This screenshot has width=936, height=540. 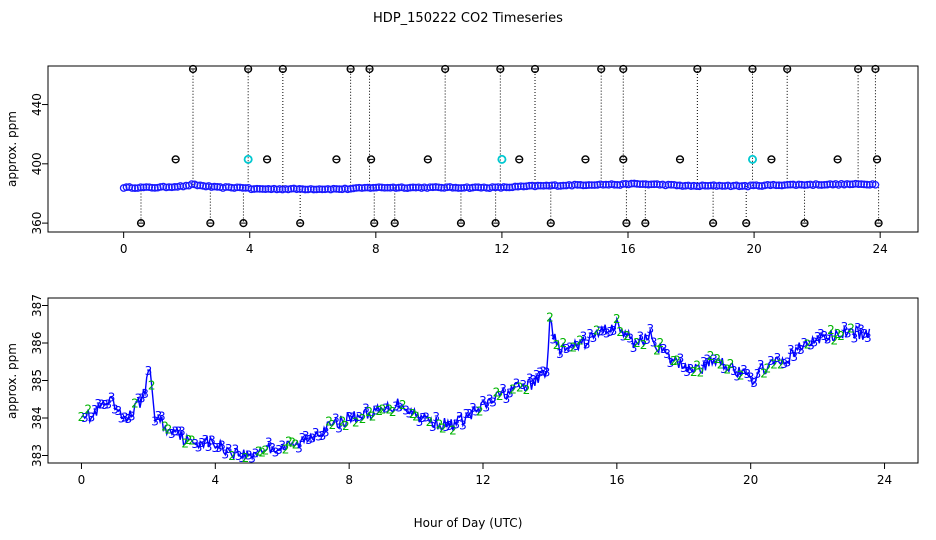 What do you see at coordinates (713, 223) in the screenshot?
I see `outlier-low` at bounding box center [713, 223].